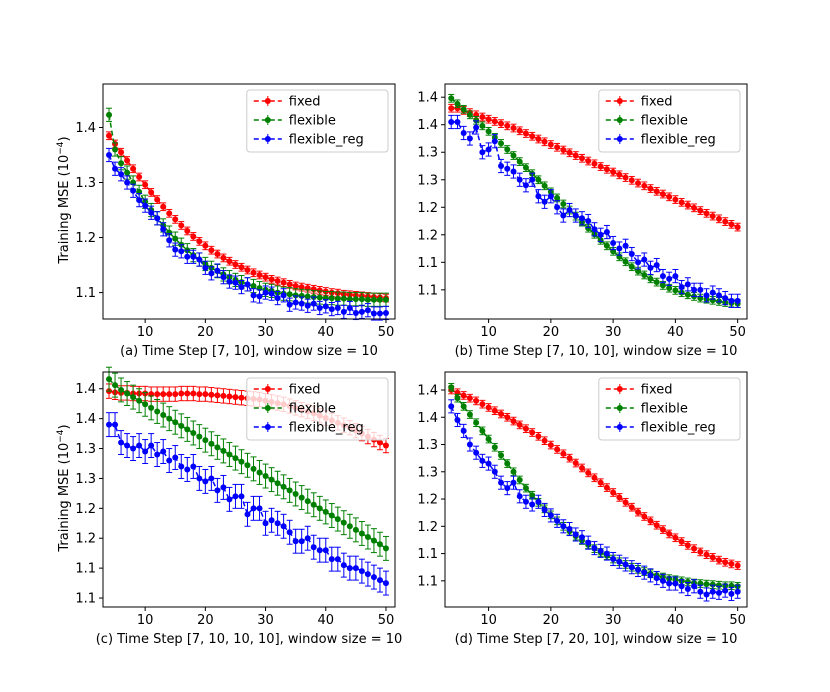 The image size is (830, 692). I want to click on series-fixed, so click(594, 477).